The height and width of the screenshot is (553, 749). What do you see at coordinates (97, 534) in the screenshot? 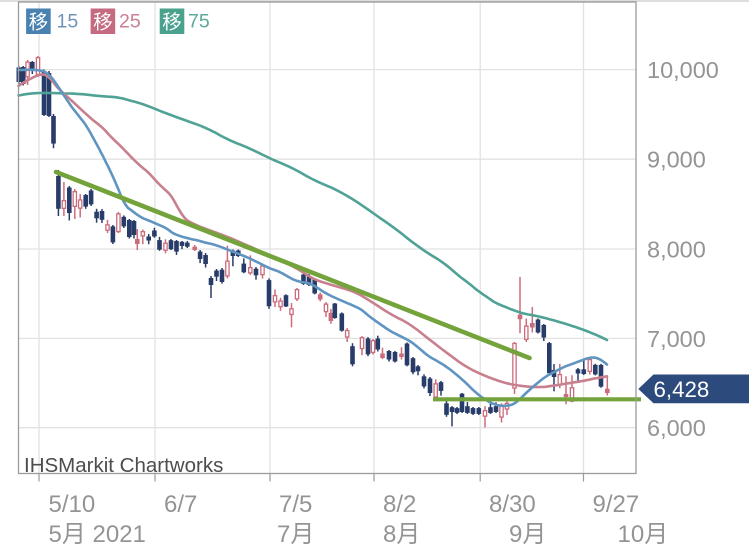
I see `svg-text: 5月 2021` at bounding box center [97, 534].